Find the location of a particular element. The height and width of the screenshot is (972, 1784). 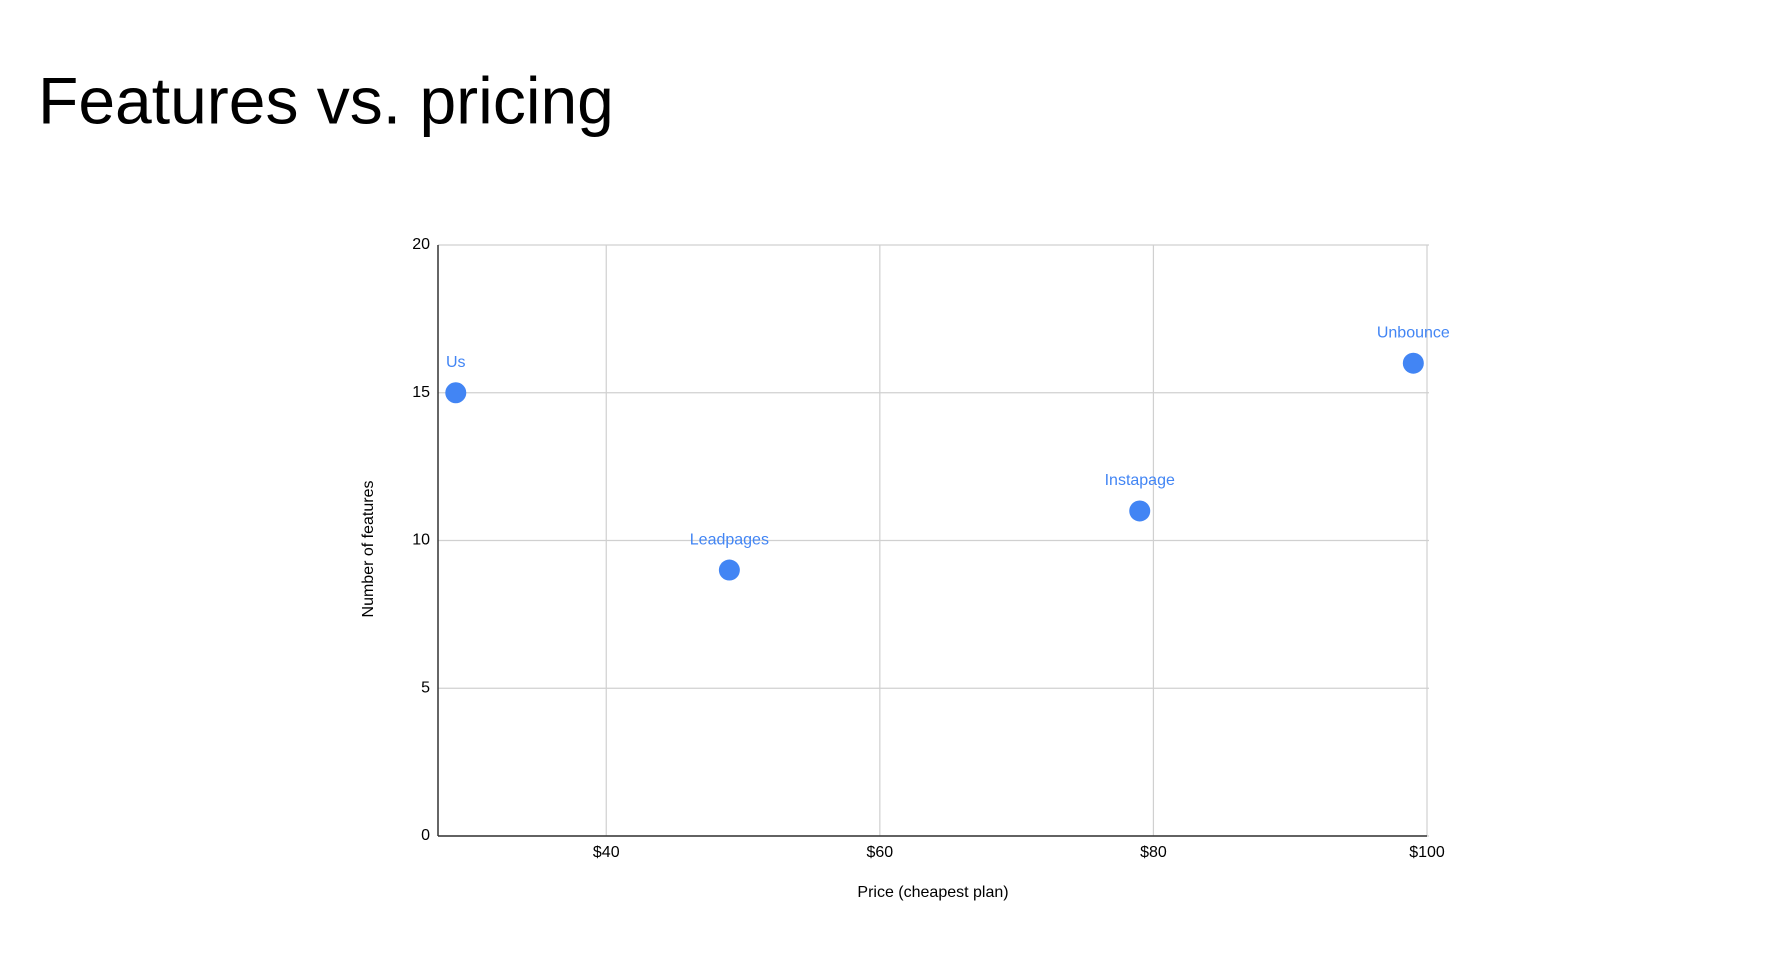

y-tick-label: 0 is located at coordinates (425, 835).